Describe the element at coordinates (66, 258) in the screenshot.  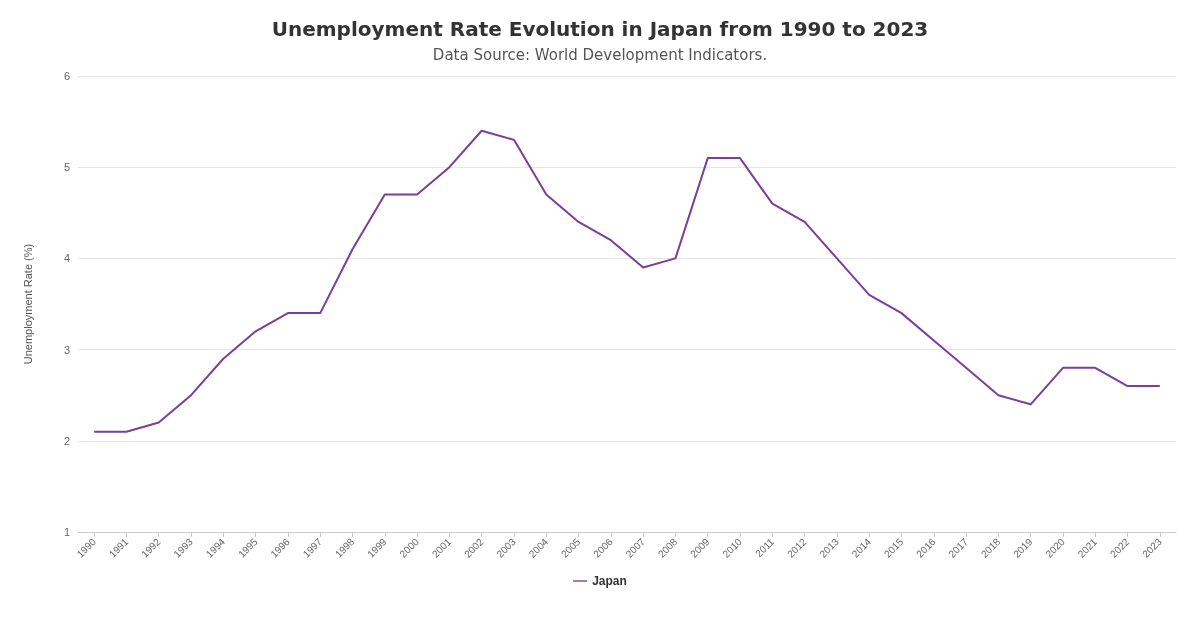
I see `y-tick-label: 4` at that location.